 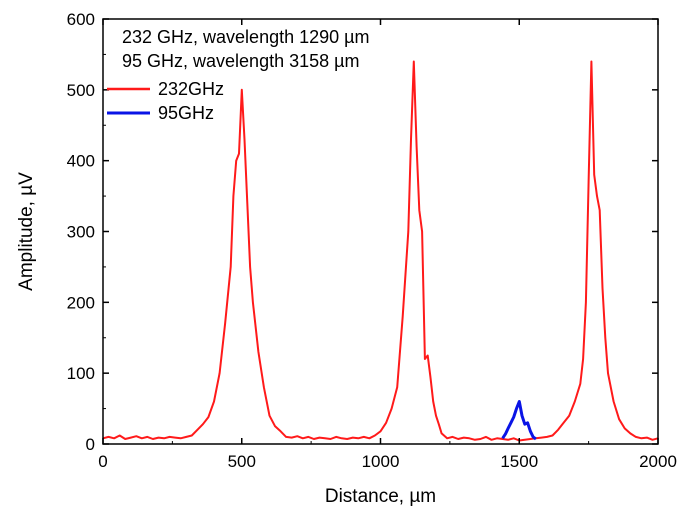 I want to click on annotation-95ghz: 95 GHz, wavelength 3158 µm, so click(x=241, y=61).